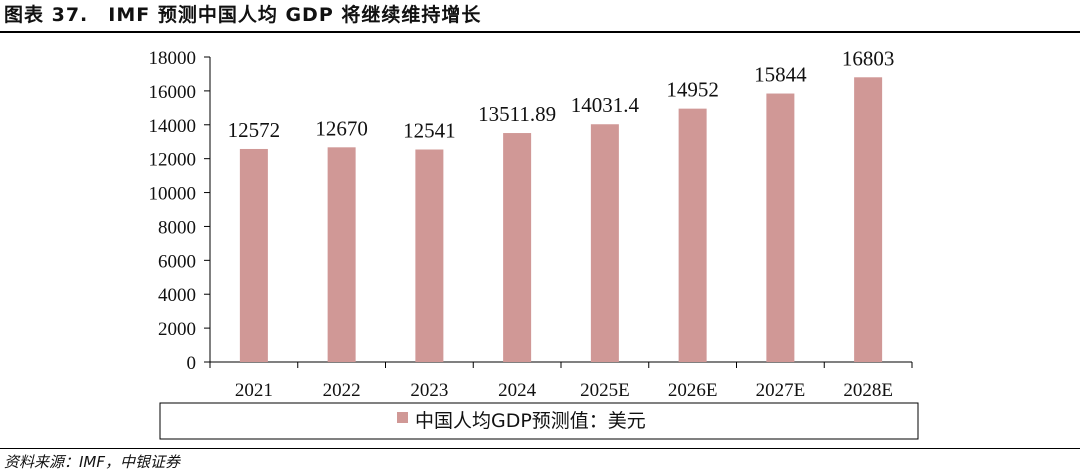  Describe the element at coordinates (692, 90) in the screenshot. I see `data-label: 14952` at that location.